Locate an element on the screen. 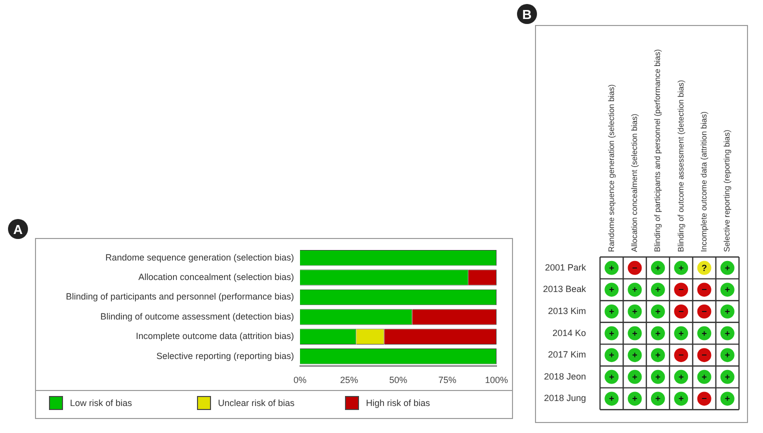 The height and width of the screenshot is (433, 763). chart-title: B is located at coordinates (527, 14).